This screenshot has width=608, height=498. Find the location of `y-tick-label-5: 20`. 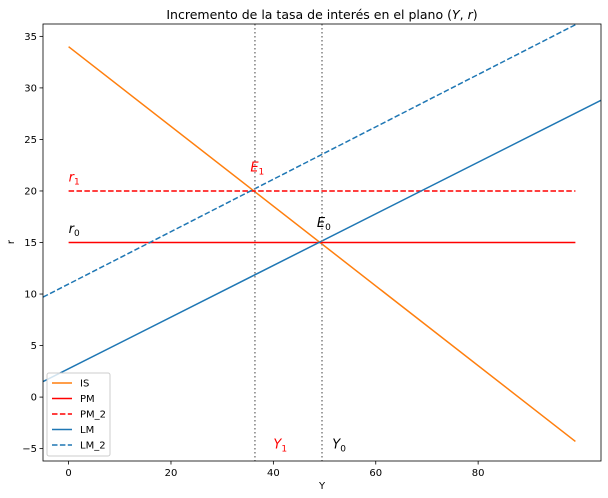

y-tick-label-5: 20 is located at coordinates (30, 191).